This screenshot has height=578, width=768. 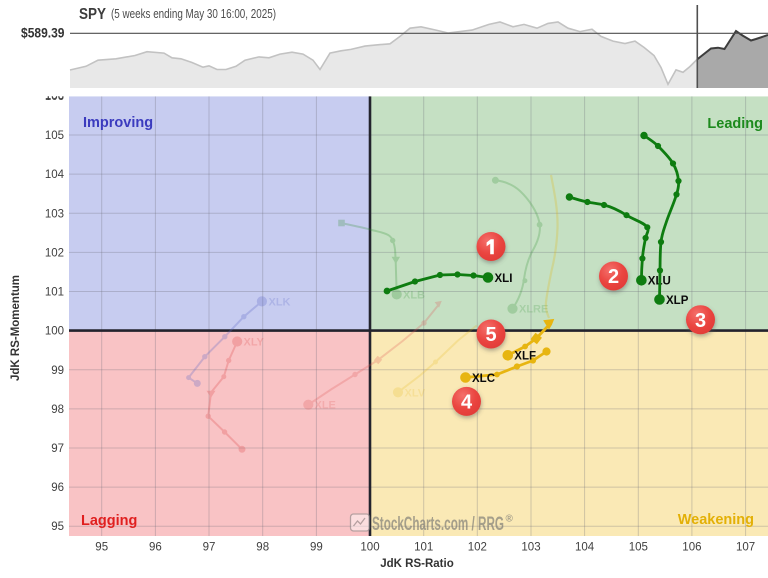 What do you see at coordinates (483, 379) in the screenshot?
I see `svg-text: XLC` at bounding box center [483, 379].